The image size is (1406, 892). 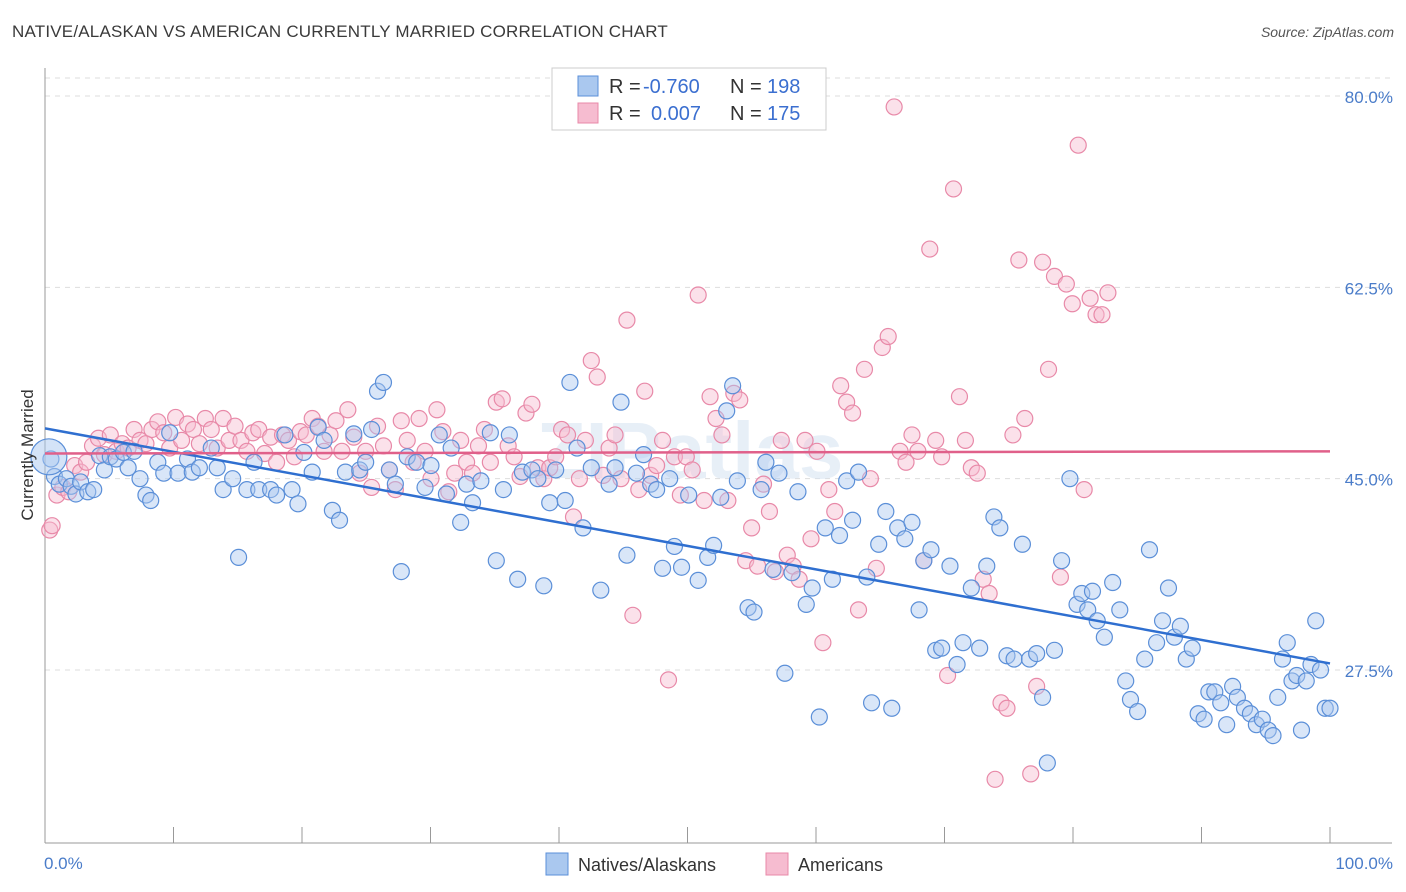 I want to click on y-tick-label-1: 62.5%, so click(x=1369, y=288).